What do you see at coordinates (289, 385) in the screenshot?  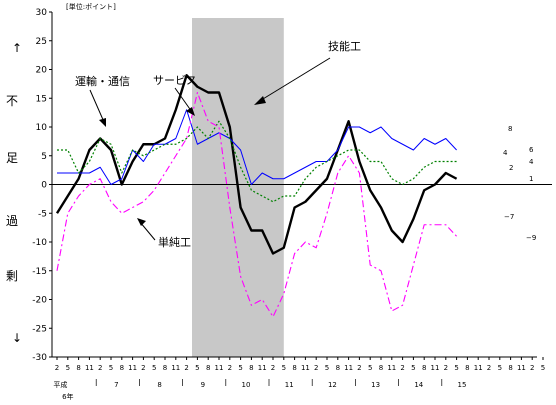 I see `x-year-label: 11` at bounding box center [289, 385].